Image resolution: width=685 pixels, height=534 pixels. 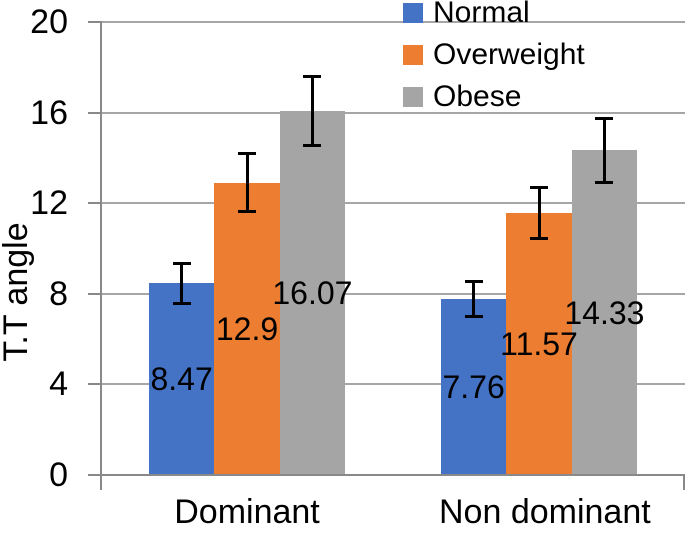 What do you see at coordinates (509, 54) in the screenshot?
I see `legend-label-overweight: Overweight` at bounding box center [509, 54].